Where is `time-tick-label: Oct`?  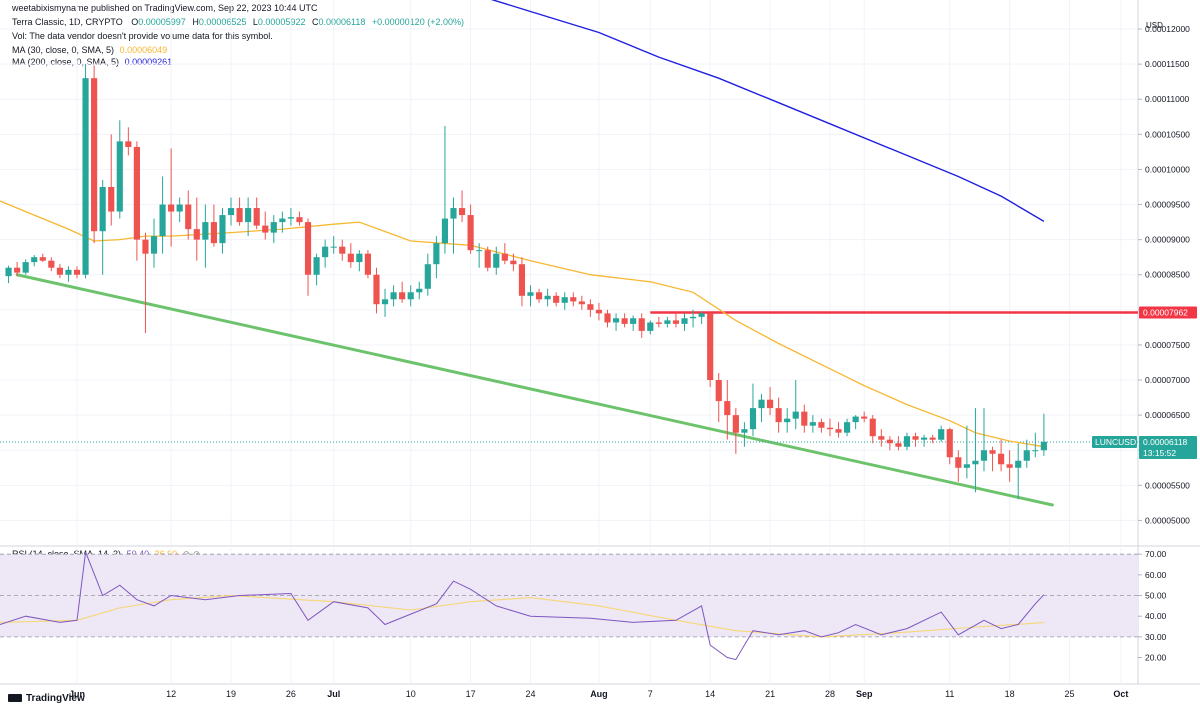 time-tick-label: Oct is located at coordinates (1120, 694).